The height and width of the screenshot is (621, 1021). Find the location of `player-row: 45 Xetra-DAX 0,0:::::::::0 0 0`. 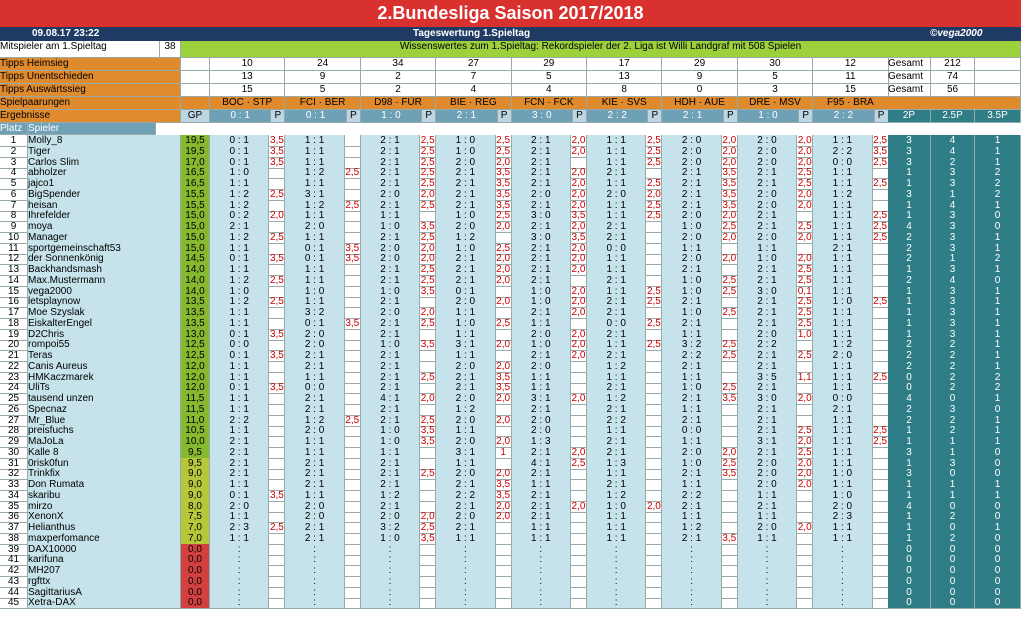

player-row: 45 Xetra-DAX 0,0:::::::::0 0 0 is located at coordinates (510, 603).